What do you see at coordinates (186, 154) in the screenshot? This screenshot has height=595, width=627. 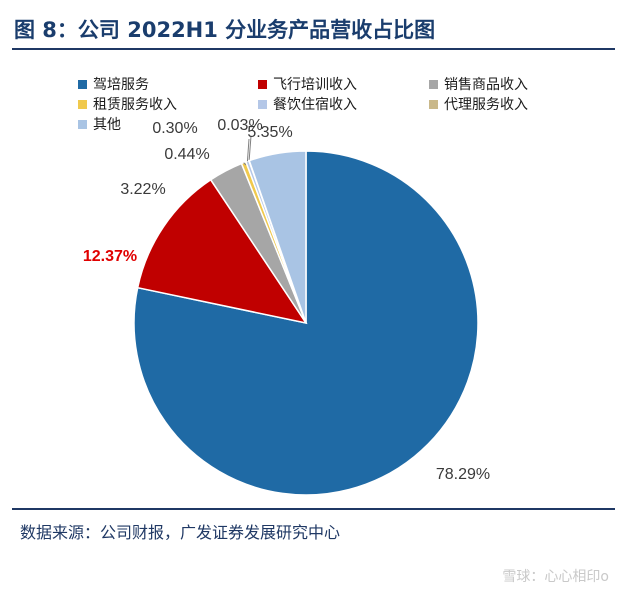 I see `data-label-4: 0.44%` at bounding box center [186, 154].